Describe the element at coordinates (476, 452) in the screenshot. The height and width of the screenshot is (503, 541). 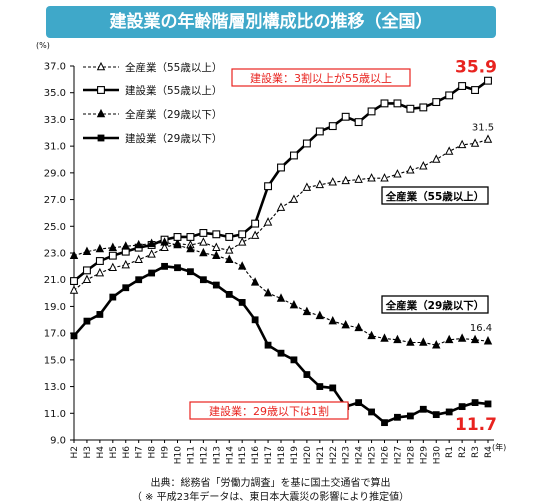
I see `x-tick-label: R3` at that location.